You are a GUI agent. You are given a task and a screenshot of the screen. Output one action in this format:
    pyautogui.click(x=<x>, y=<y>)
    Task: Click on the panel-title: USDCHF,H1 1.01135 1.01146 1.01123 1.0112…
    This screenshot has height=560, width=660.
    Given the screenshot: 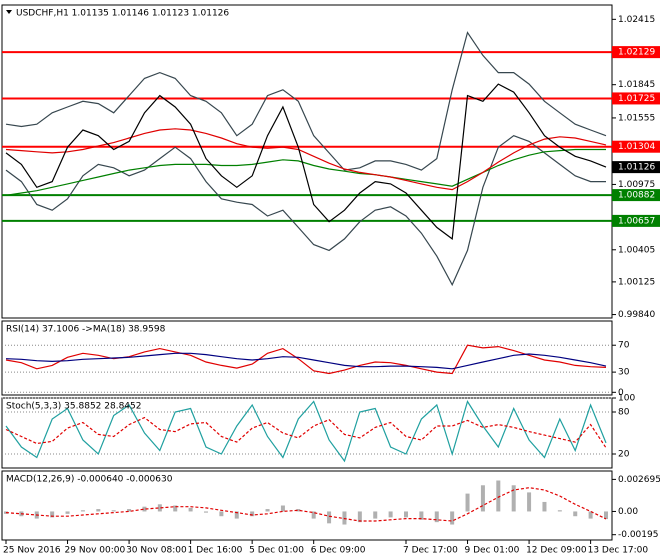 What is the action you would take?
    pyautogui.click(x=122, y=14)
    